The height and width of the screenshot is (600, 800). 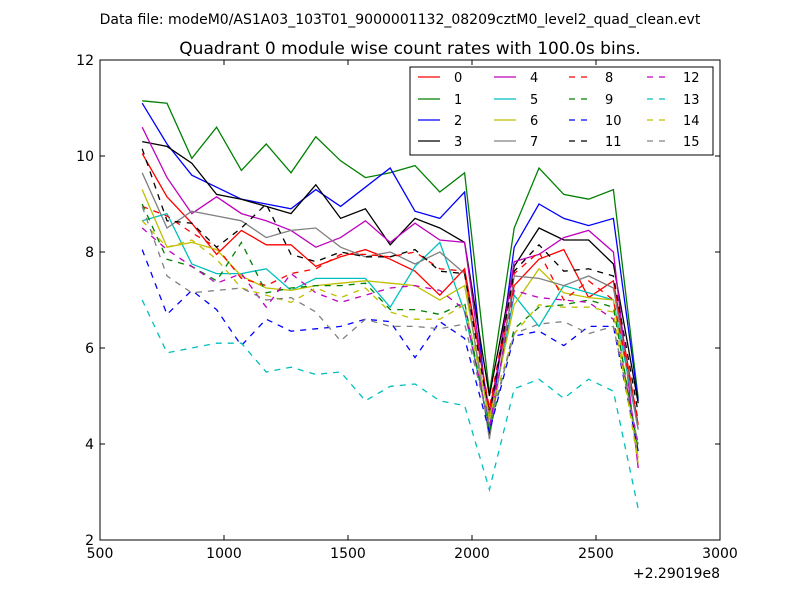 I want to click on legend-label-11: 11, so click(x=613, y=142).